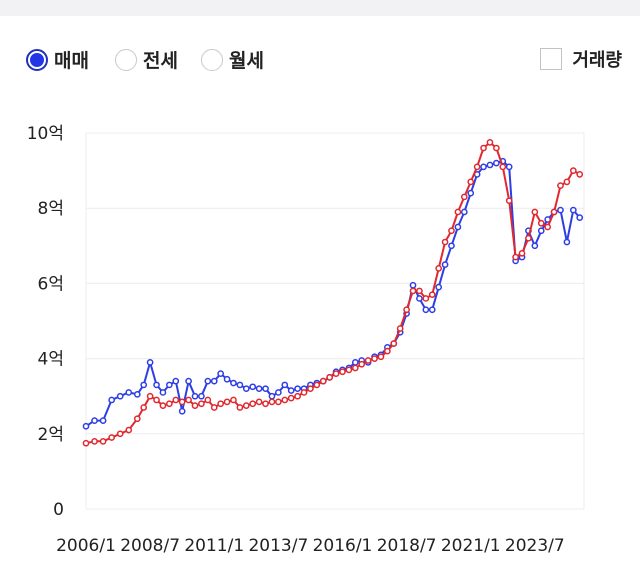 The image size is (640, 576). What do you see at coordinates (160, 61) in the screenshot?
I see `radio-jeonse-label: 전세` at bounding box center [160, 61].